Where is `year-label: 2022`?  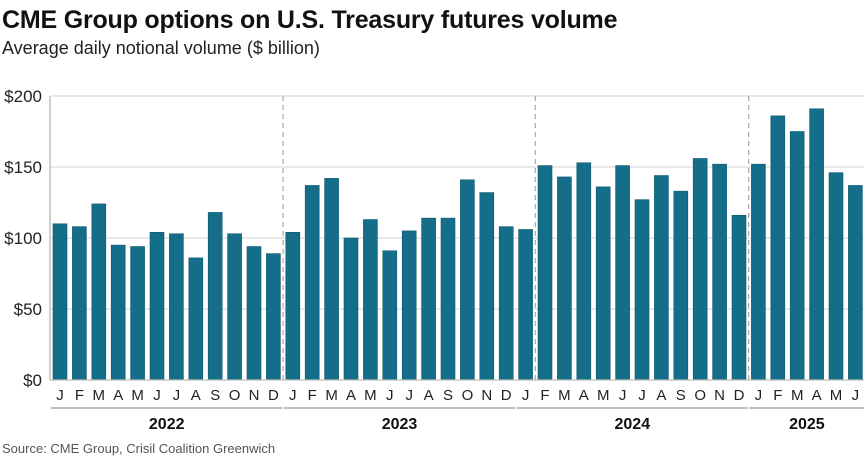
year-label: 2022 is located at coordinates (167, 424).